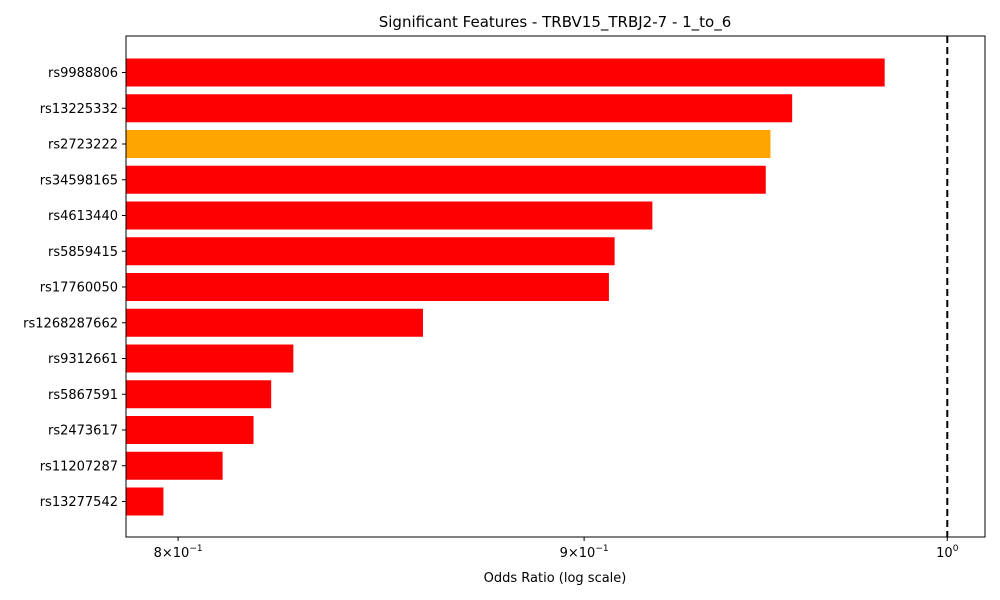 Image resolution: width=1000 pixels, height=600 pixels. Describe the element at coordinates (83, 252) in the screenshot. I see `y-tick-label: rs5859415` at that location.